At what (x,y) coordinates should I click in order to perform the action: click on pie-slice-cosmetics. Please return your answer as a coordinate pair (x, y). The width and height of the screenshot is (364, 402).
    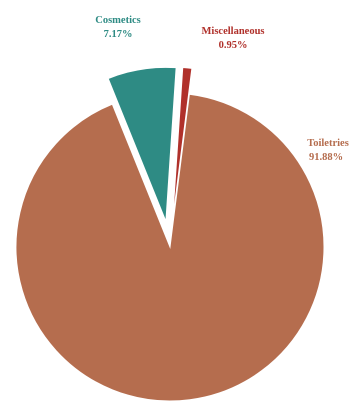
    Looking at the image, I should click on (142, 144).